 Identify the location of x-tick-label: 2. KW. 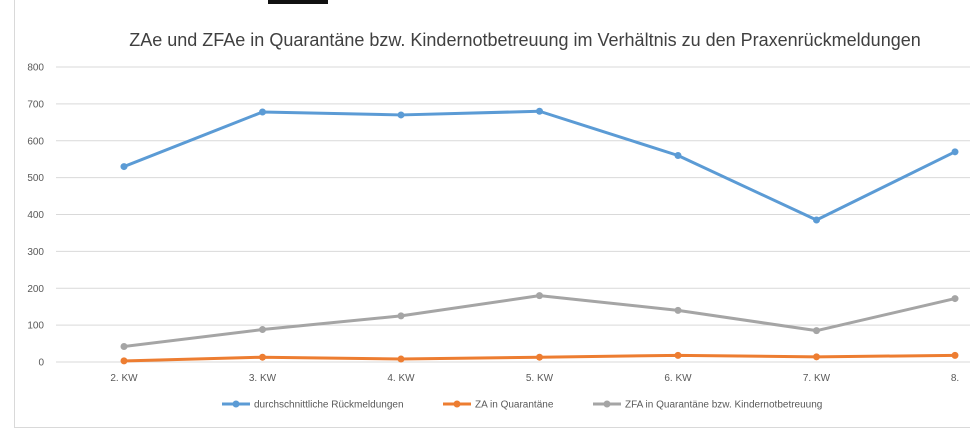
(124, 378).